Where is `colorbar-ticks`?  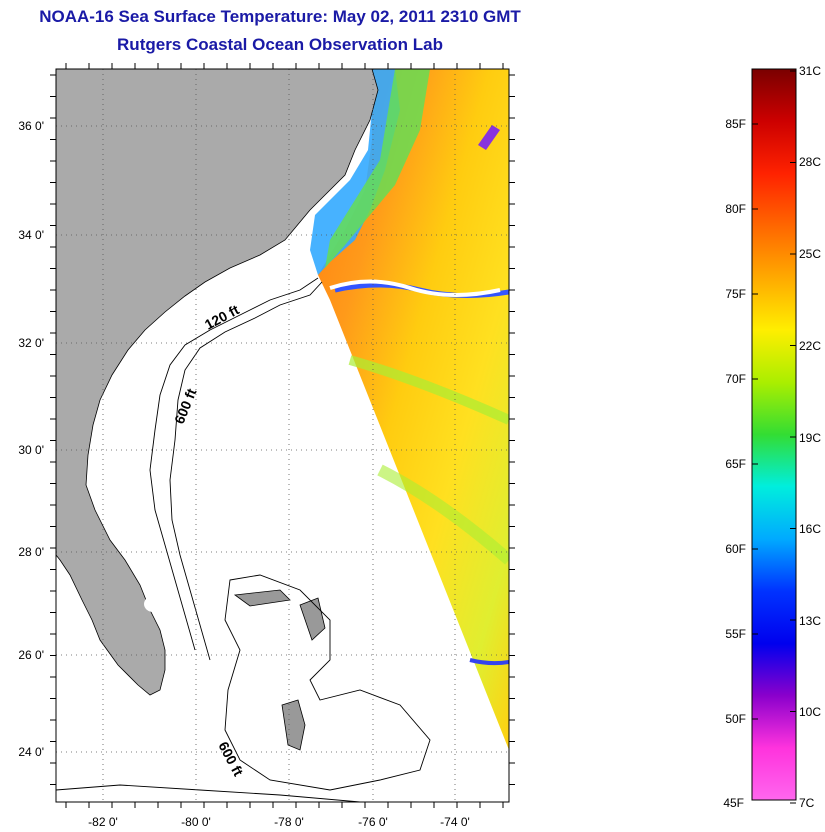
colorbar-ticks is located at coordinates (774, 437).